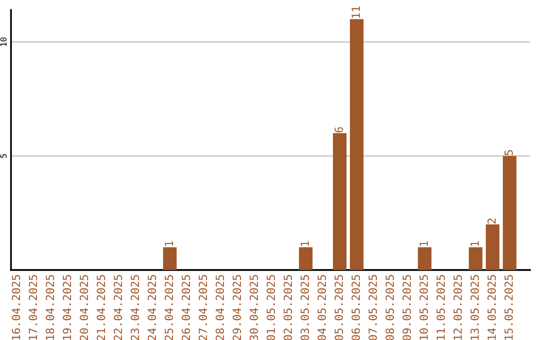 The image size is (540, 340). What do you see at coordinates (305, 307) in the screenshot?
I see `x-tick-label: 03.05.2025` at bounding box center [305, 307].